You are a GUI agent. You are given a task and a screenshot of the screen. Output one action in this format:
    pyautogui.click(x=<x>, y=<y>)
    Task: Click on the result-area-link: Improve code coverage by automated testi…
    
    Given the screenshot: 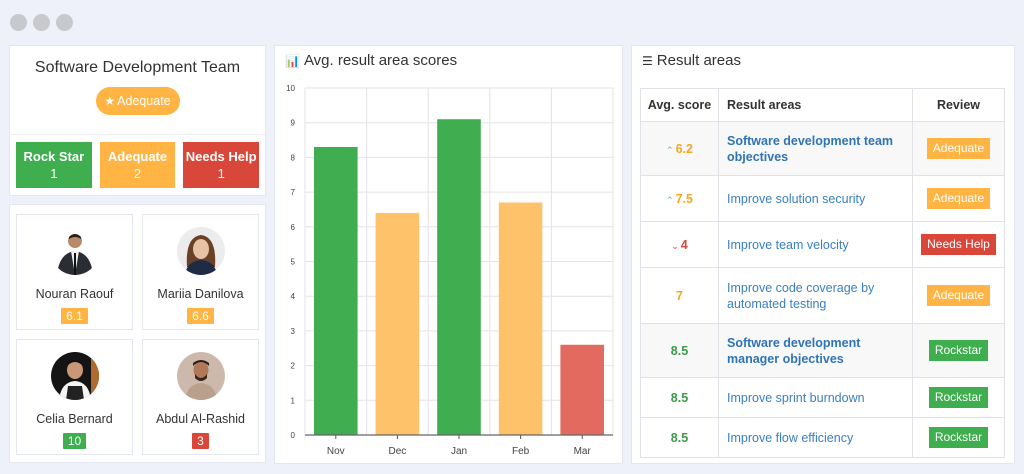 What is the action you would take?
    pyautogui.click(x=815, y=295)
    